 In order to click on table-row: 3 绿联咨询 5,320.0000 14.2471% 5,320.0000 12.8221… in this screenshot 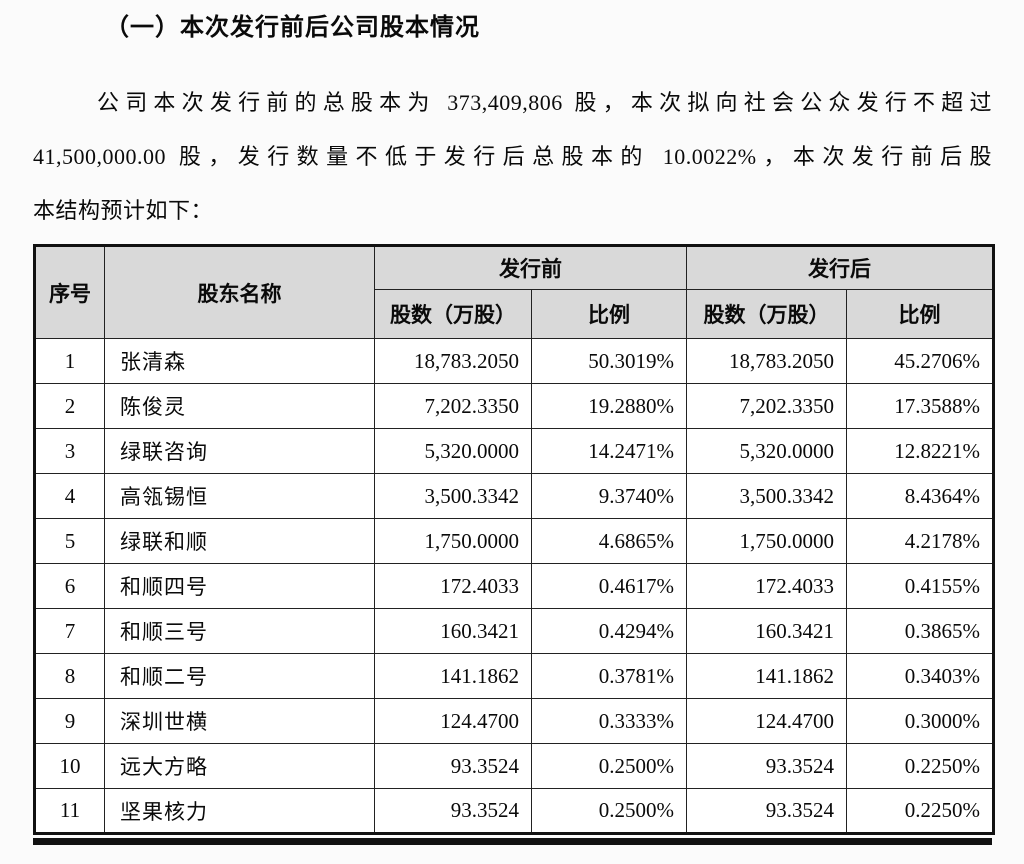, I will do `click(514, 451)`.